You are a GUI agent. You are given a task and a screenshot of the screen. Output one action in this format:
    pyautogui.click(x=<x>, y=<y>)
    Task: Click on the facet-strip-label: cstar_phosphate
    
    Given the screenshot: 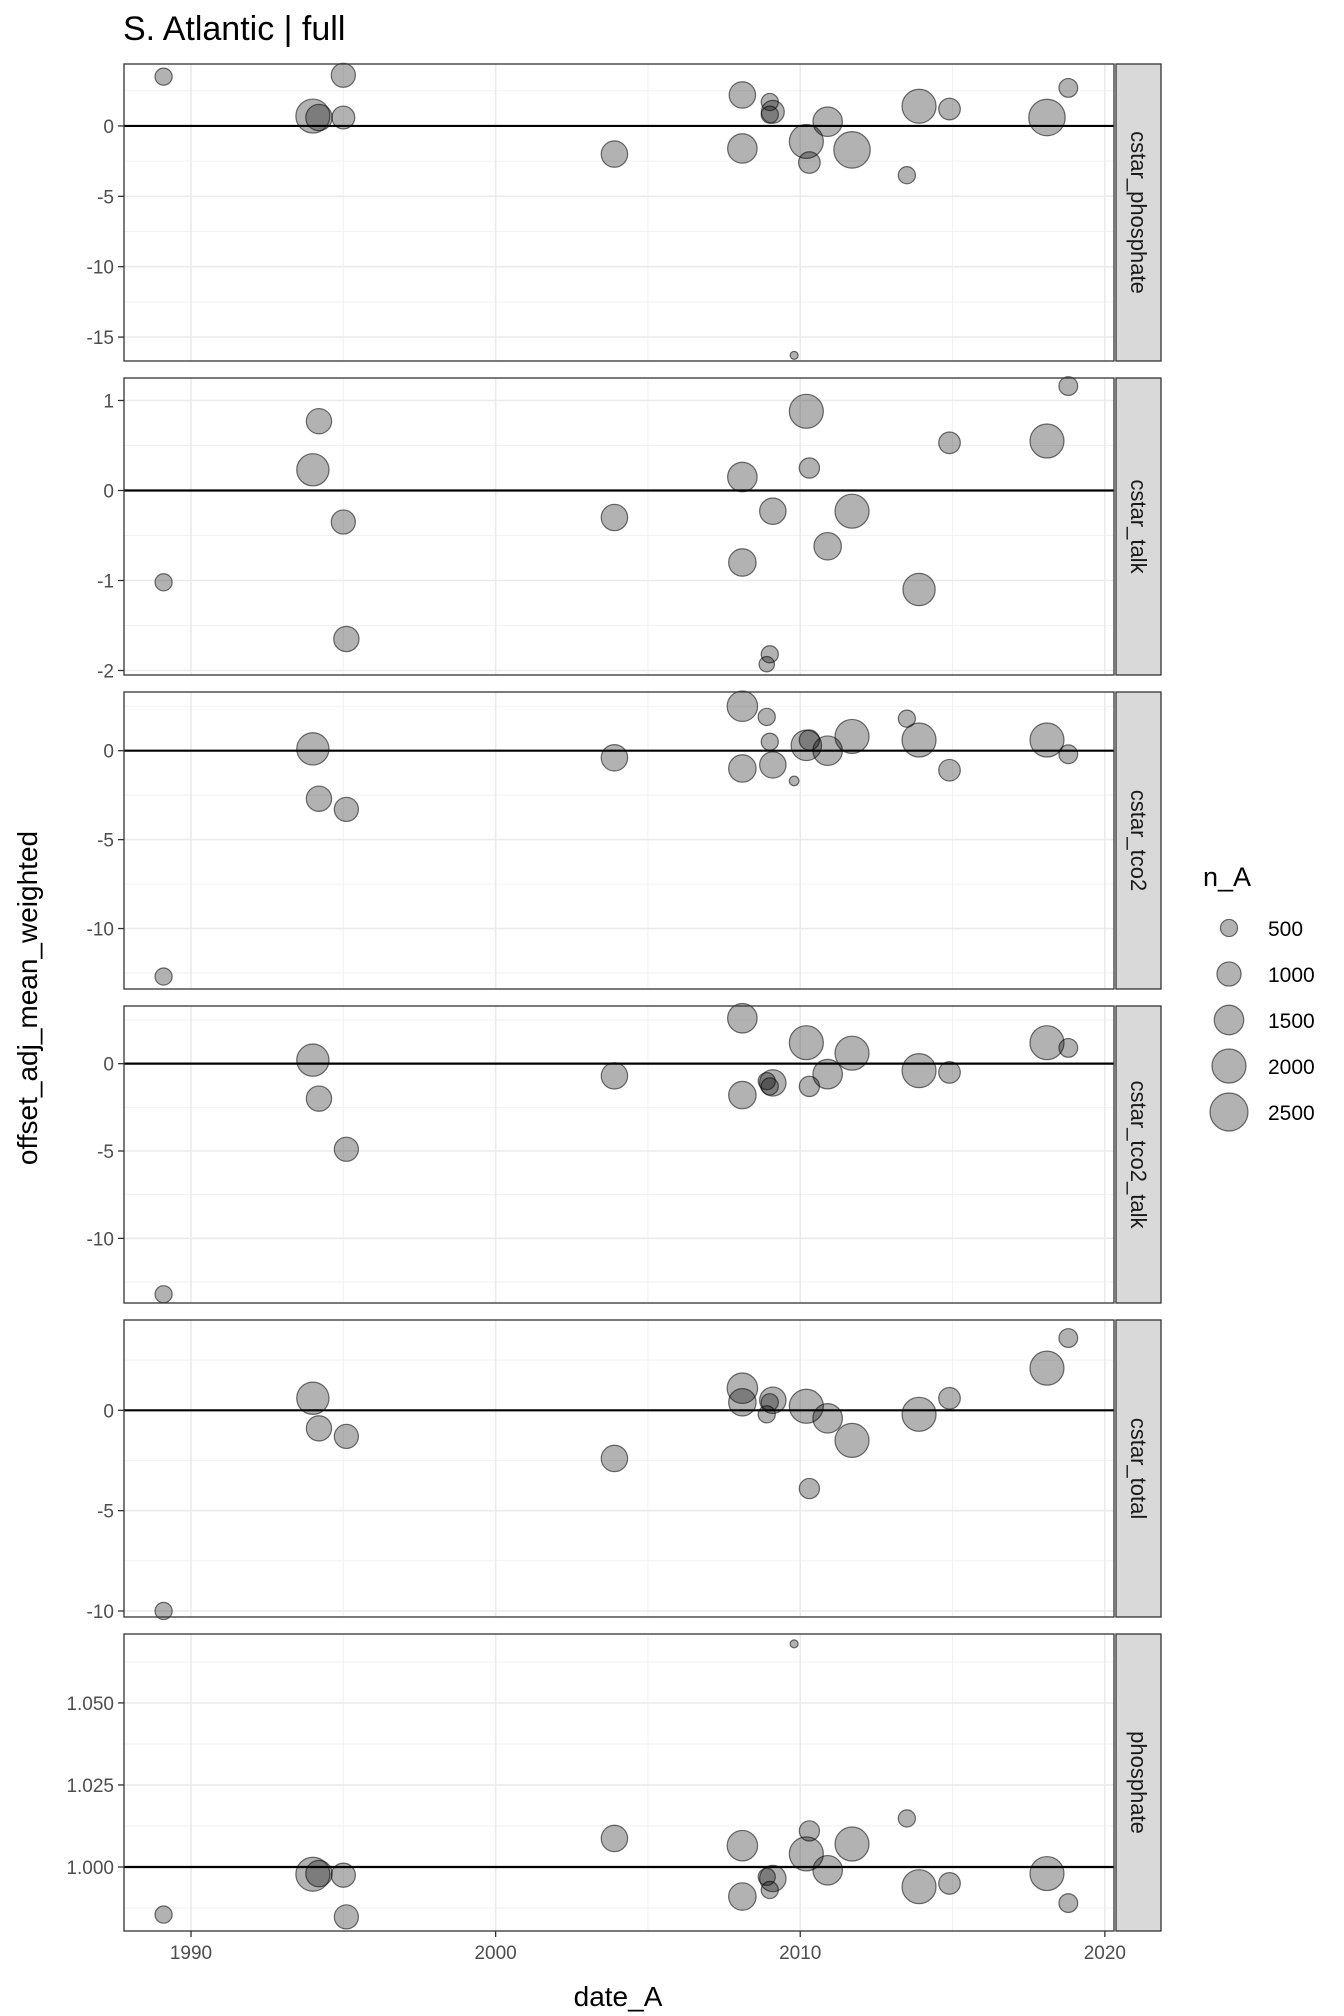 What is the action you would take?
    pyautogui.click(x=1138, y=212)
    